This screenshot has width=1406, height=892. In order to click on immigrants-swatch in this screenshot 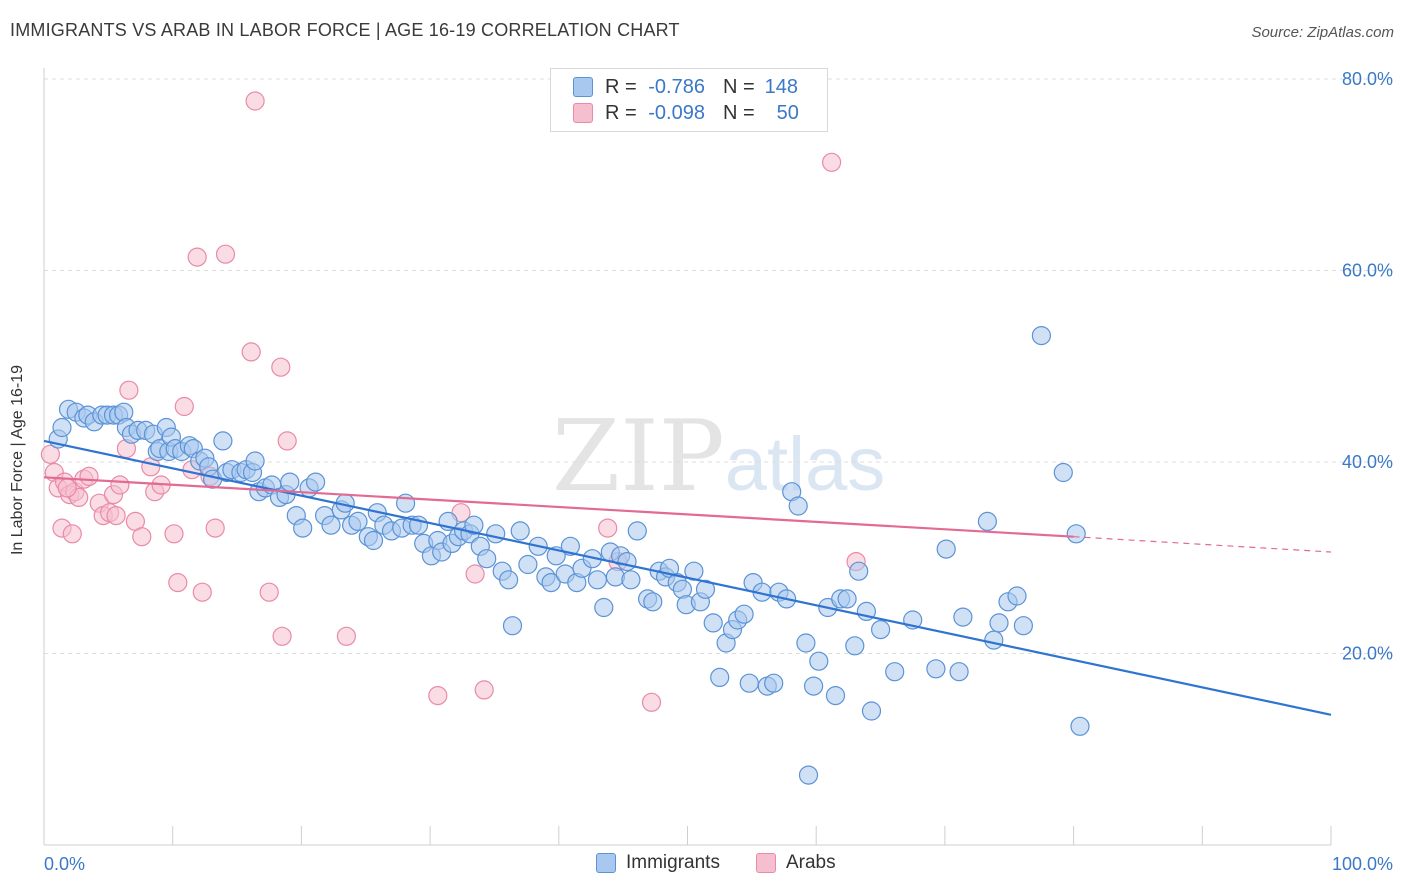, I will do `click(583, 87)`.